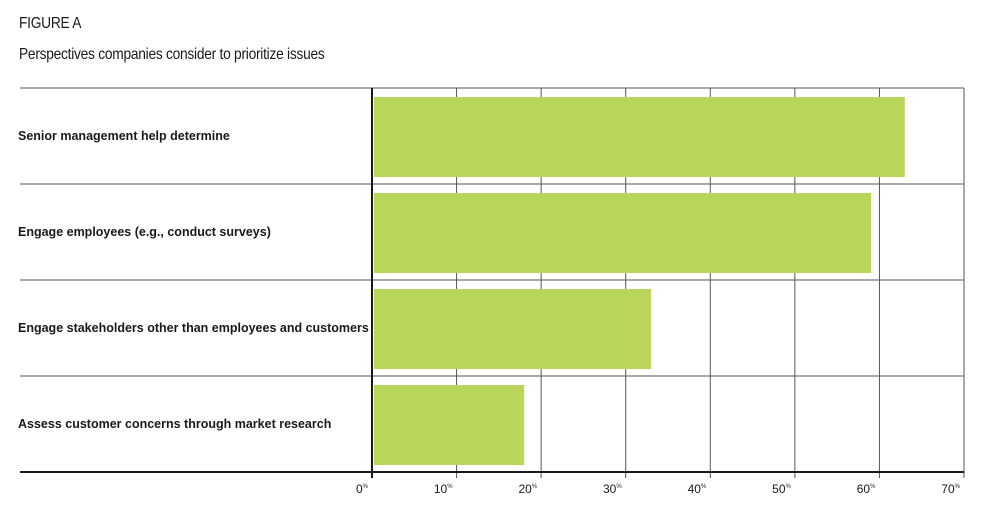  I want to click on x-tick-label: 20%, so click(527, 489).